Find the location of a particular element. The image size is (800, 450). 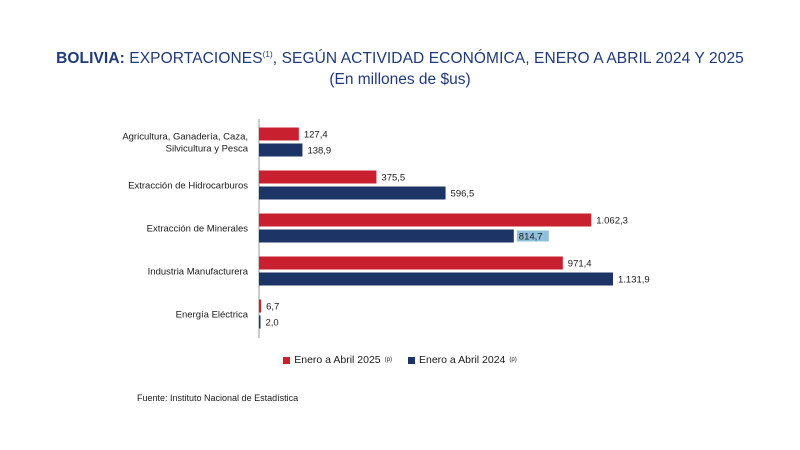

category-label: Industria Manufacturera is located at coordinates (198, 272).